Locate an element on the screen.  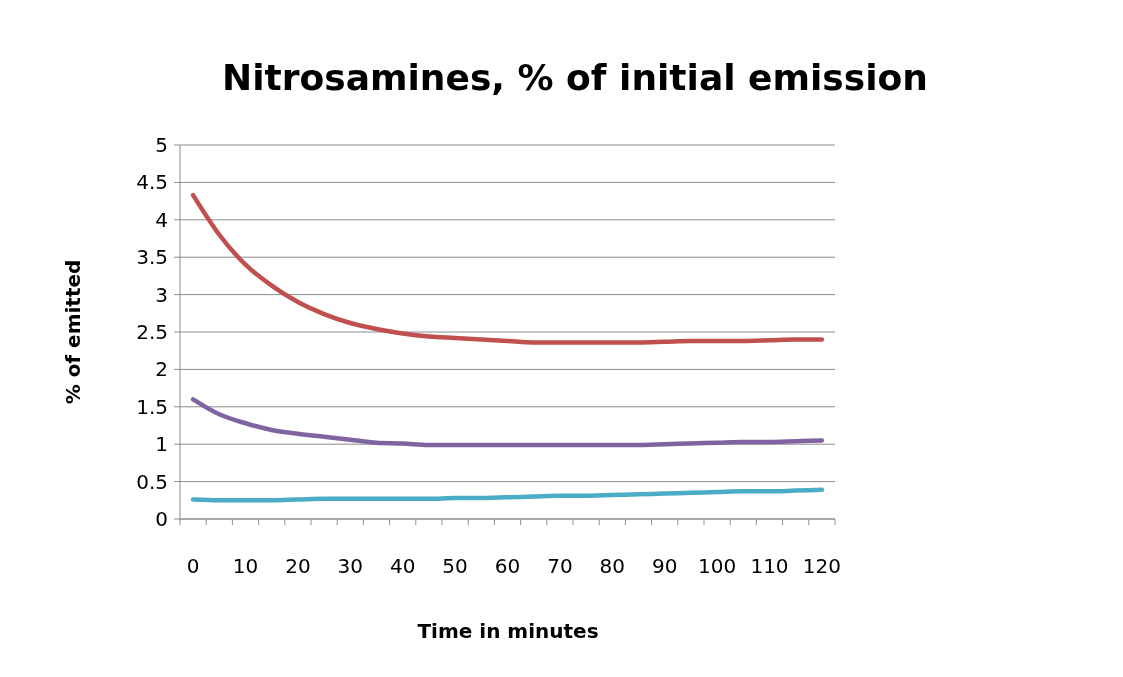
chart-title: Nitrosamines, % of initial emission is located at coordinates (575, 77).